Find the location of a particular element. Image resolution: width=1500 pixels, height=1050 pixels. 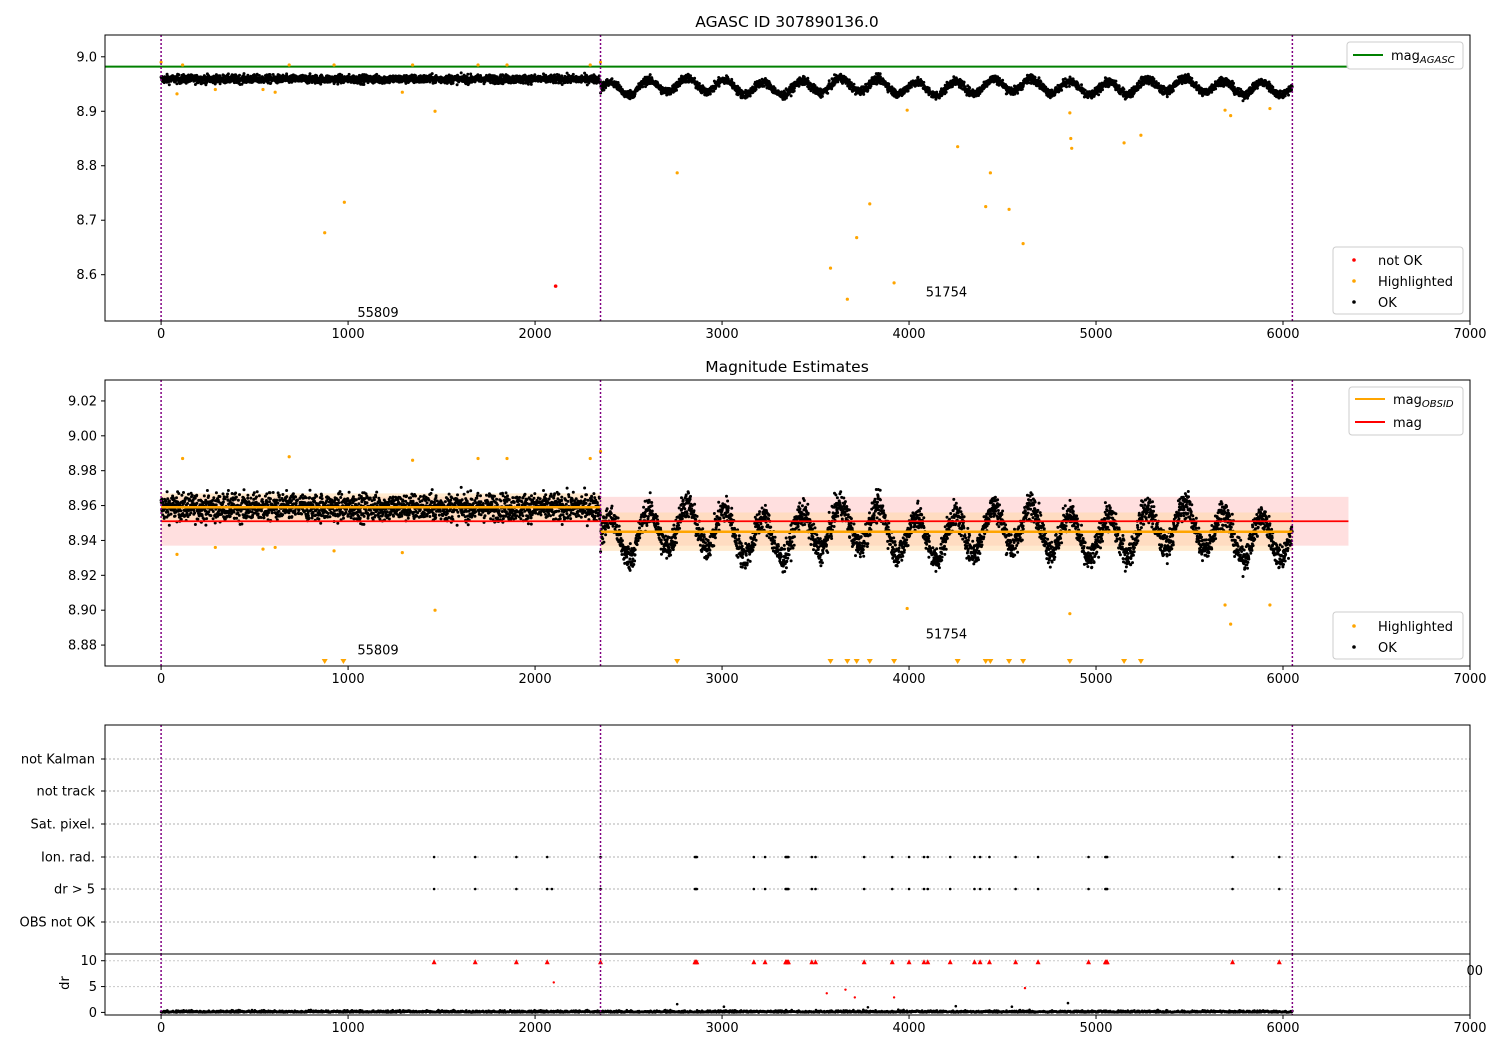

ok-points is located at coordinates (726, 87).